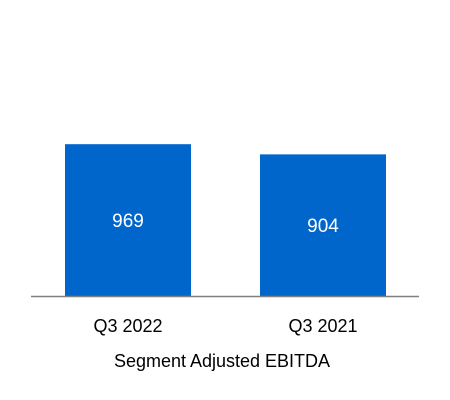 The image size is (450, 400). I want to click on ticks-layer: Q3 2022 Q3 2021, so click(225, 326).